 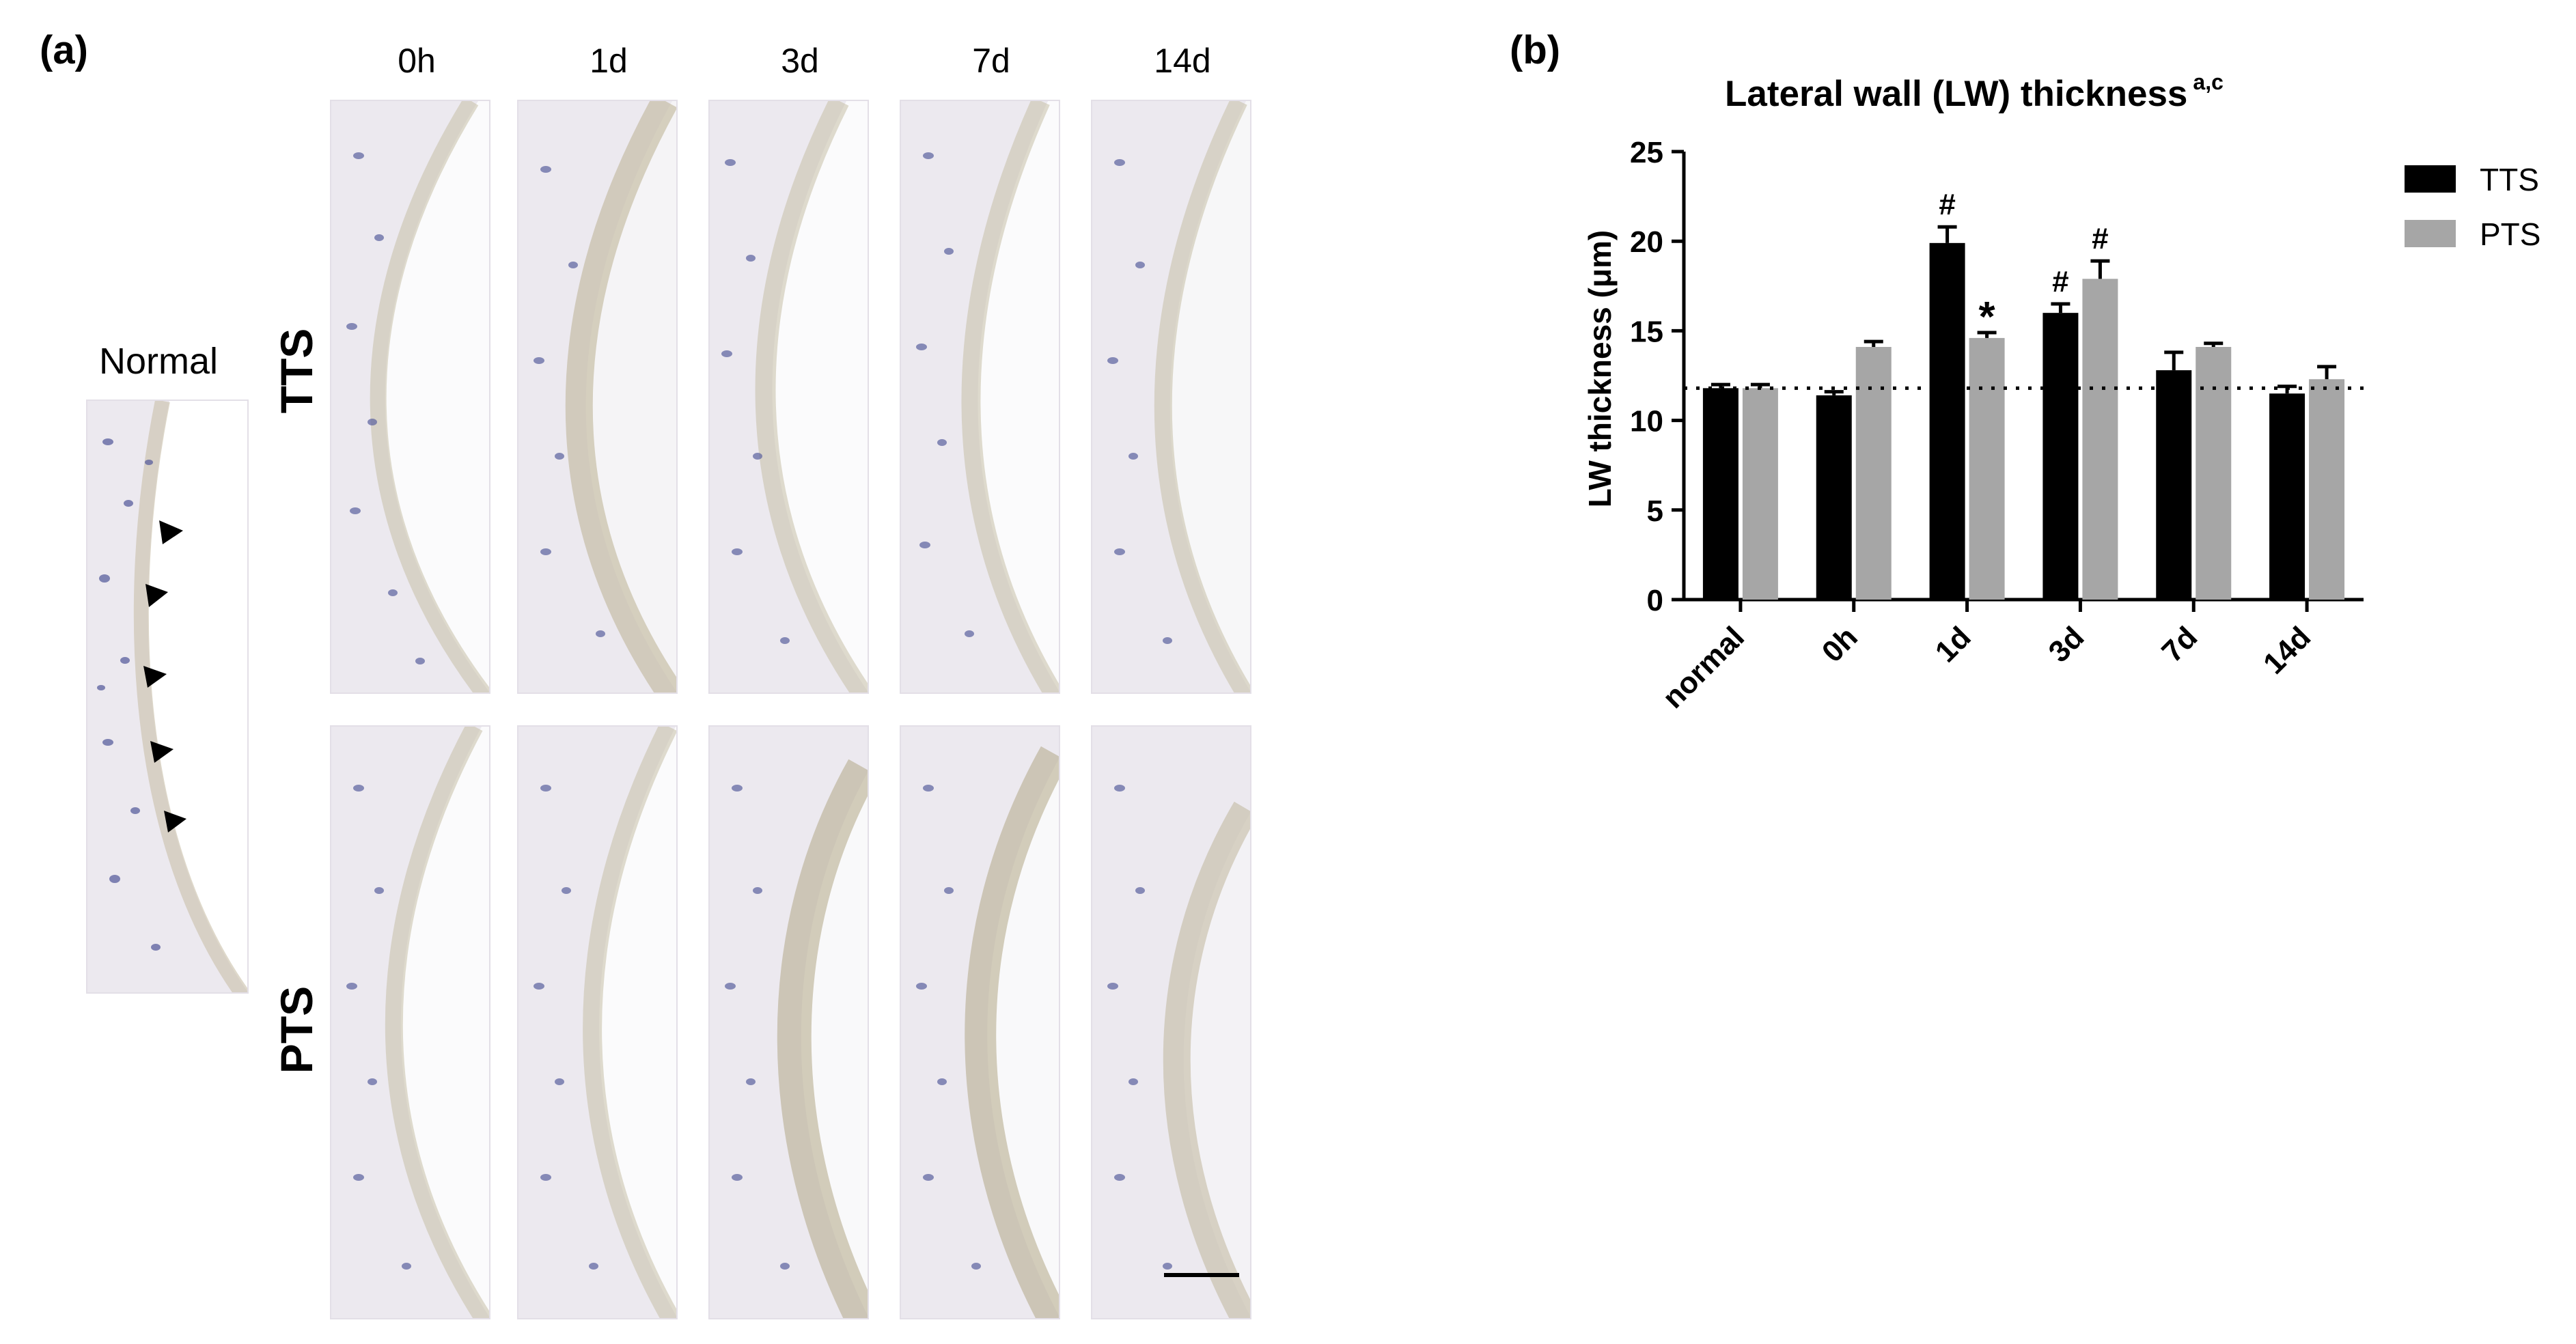 What do you see at coordinates (417, 61) in the screenshot?
I see `column-header-0h: 0h` at bounding box center [417, 61].